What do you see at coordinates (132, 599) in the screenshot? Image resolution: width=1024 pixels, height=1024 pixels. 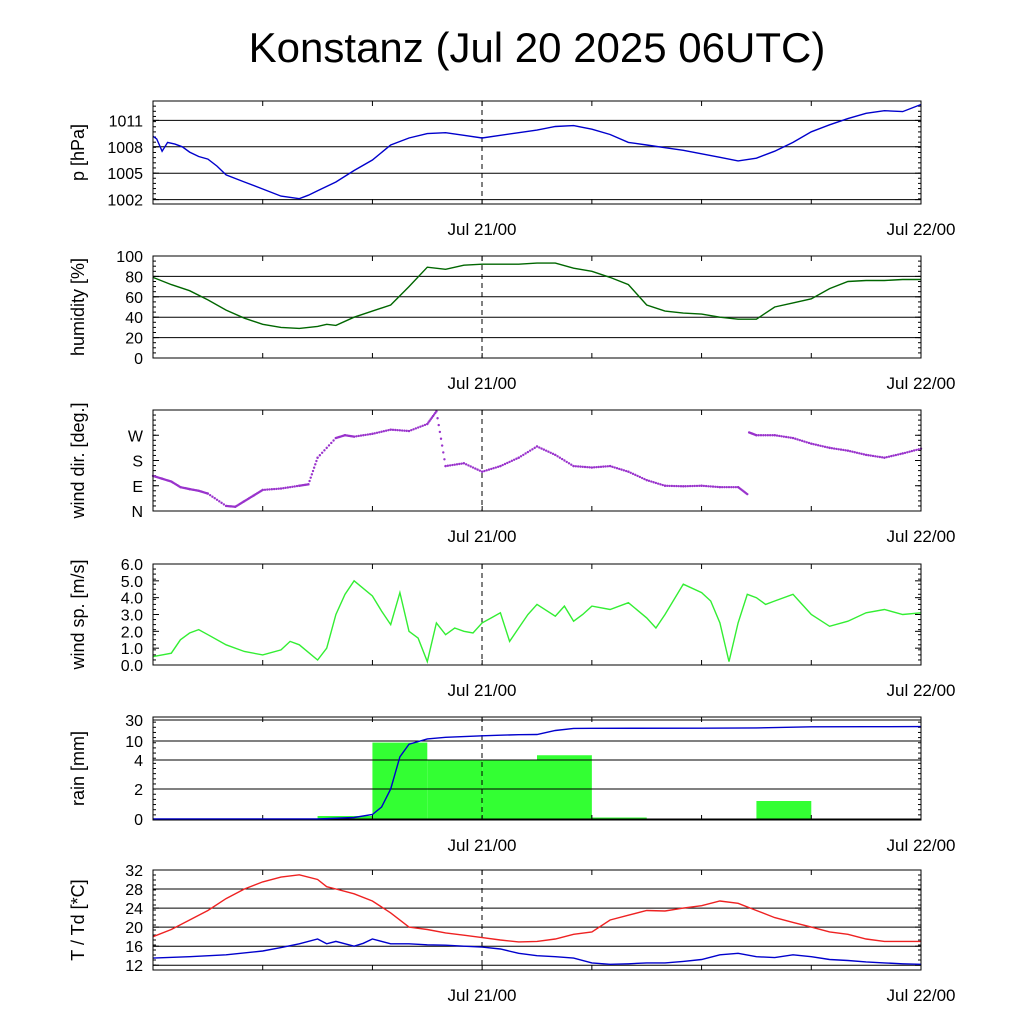 I see `y-tick-label: 4.0` at bounding box center [132, 599].